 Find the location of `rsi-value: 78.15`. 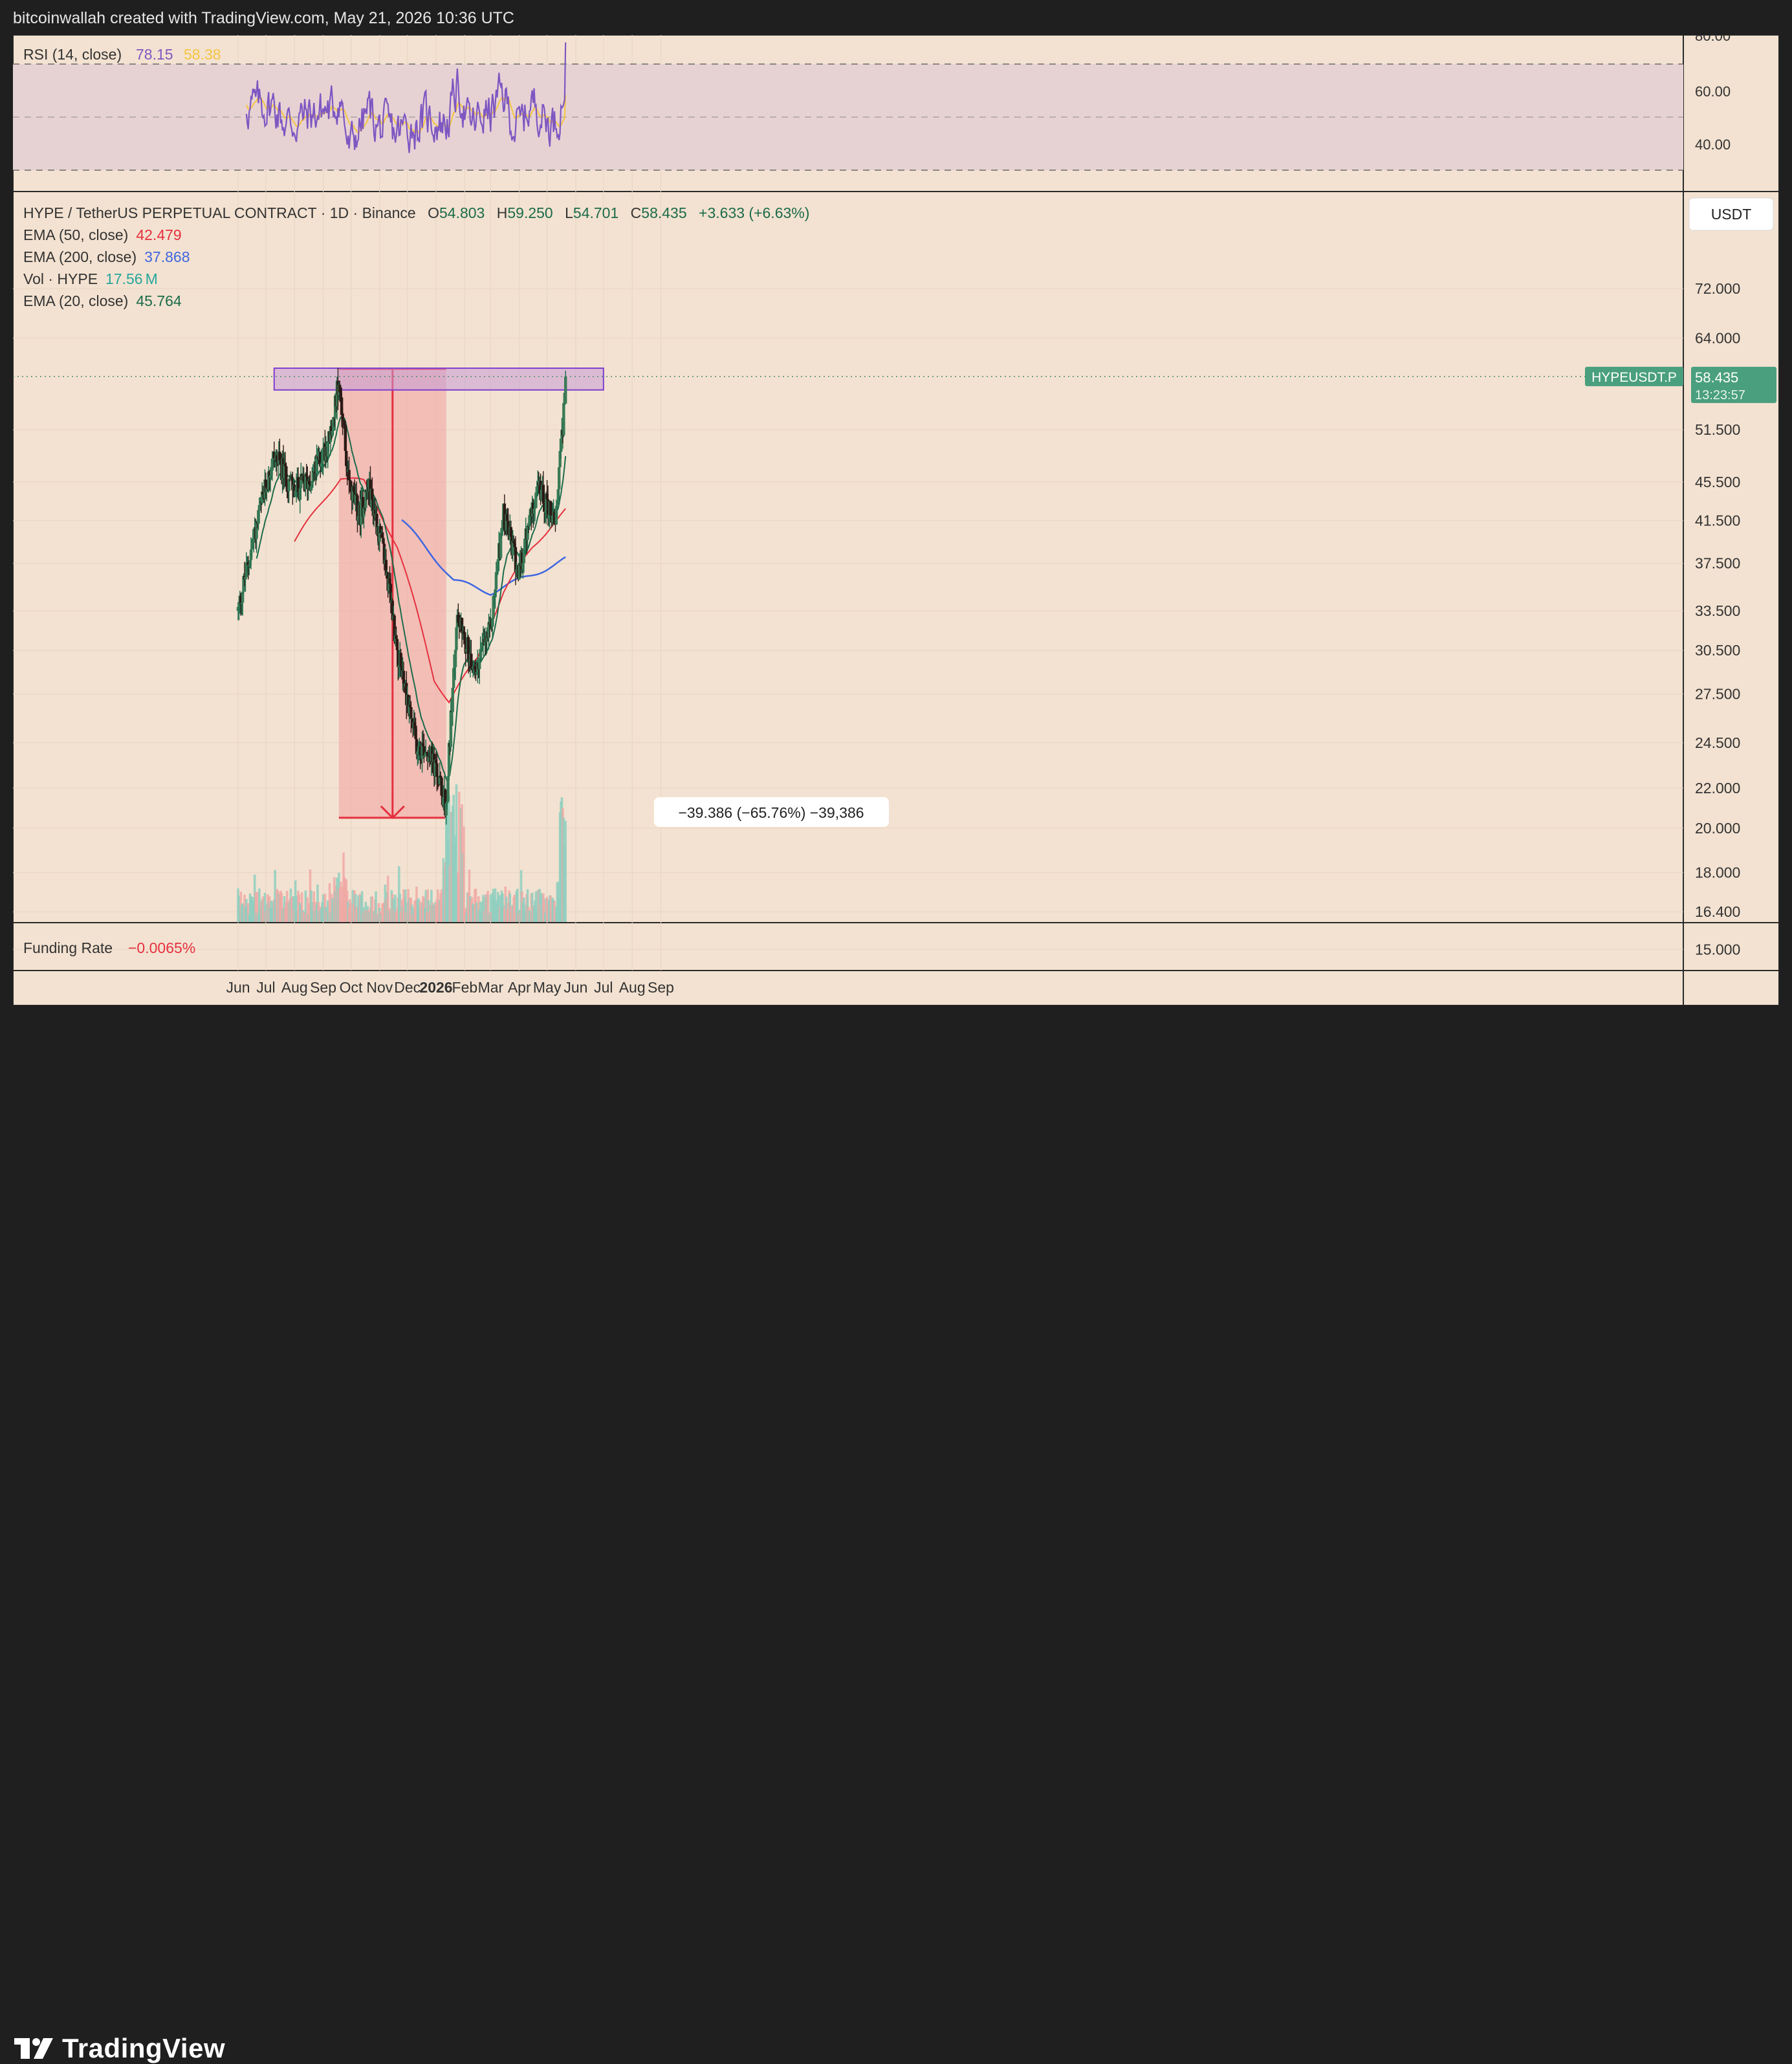

rsi-value: 78.15 is located at coordinates (154, 54).